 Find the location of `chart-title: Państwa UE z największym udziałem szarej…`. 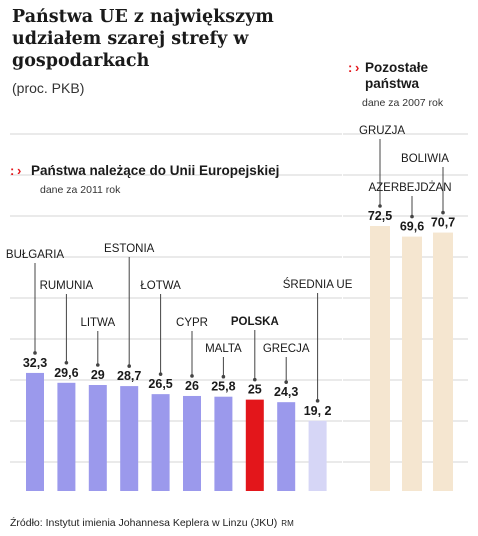

chart-title: Państwa UE z największym udziałem szarej… is located at coordinates (143, 39).